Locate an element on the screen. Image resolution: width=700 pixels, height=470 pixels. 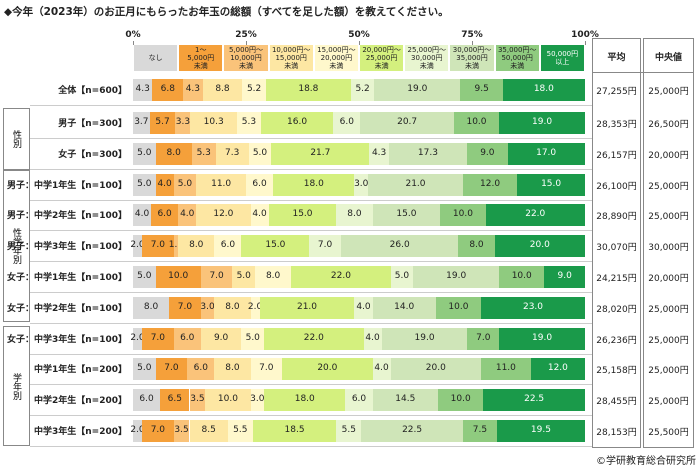
y-tick-label: 中学2年生【n=200】 is located at coordinates (80, 401).